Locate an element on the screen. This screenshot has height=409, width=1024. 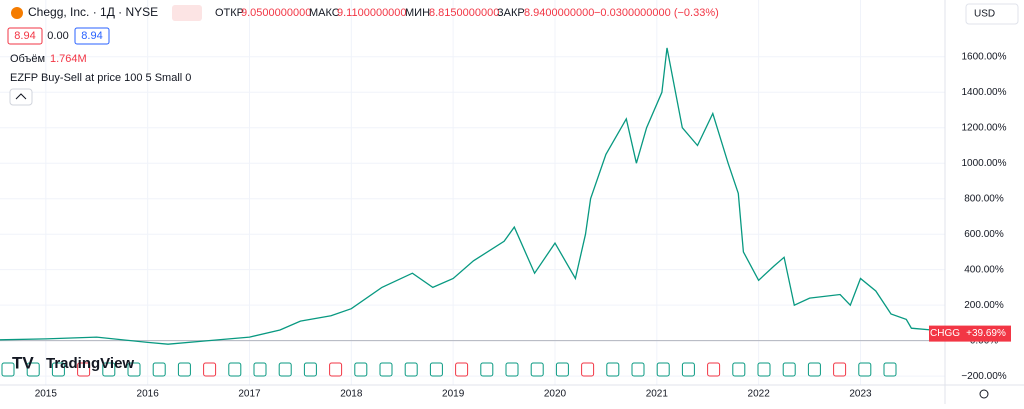
bid-box is located at coordinates (25, 36).